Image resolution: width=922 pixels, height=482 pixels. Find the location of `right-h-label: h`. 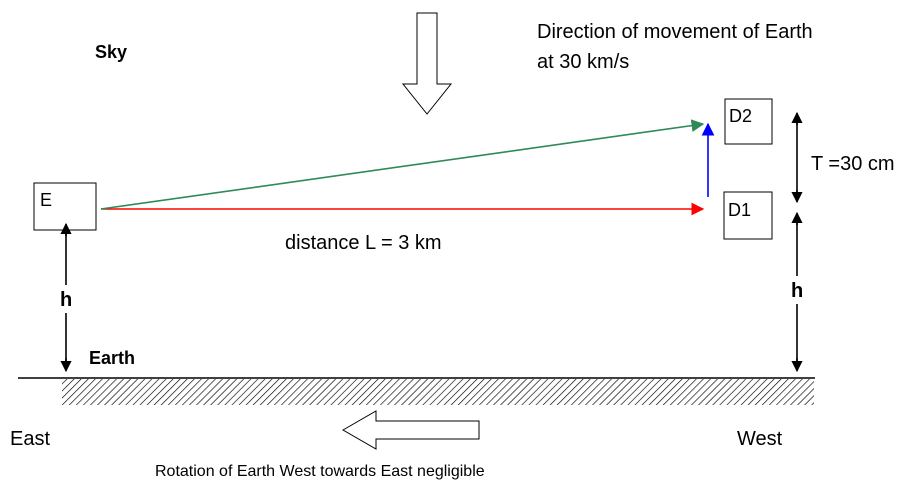

right-h-label: h is located at coordinates (797, 291).